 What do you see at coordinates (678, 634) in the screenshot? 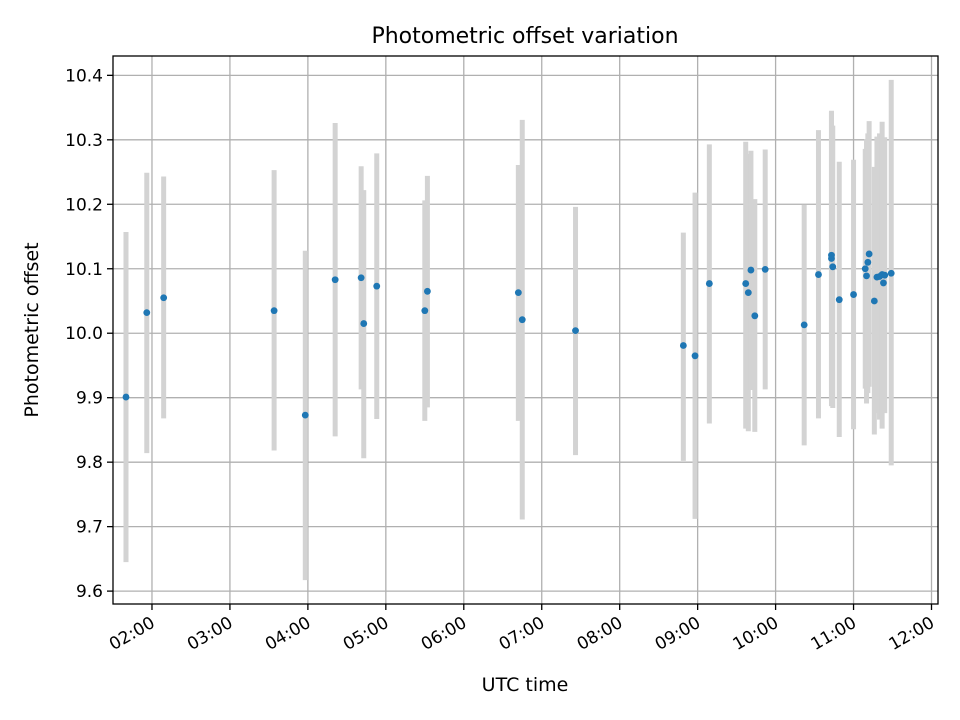
I see `x-tick-label: 09:00` at bounding box center [678, 634].